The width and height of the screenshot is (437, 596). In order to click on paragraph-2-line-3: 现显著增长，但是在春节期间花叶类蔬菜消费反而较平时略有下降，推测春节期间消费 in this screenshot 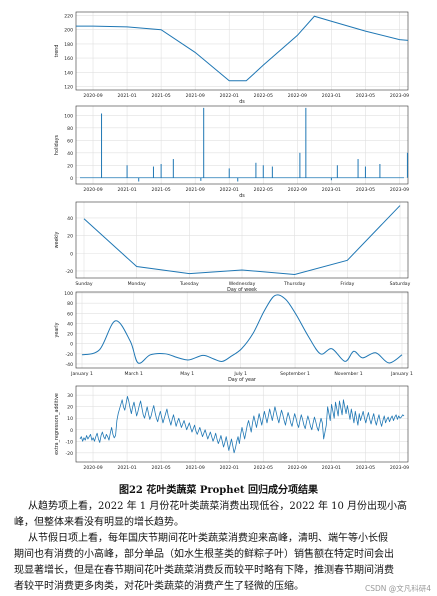, I will do `click(204, 570)`.